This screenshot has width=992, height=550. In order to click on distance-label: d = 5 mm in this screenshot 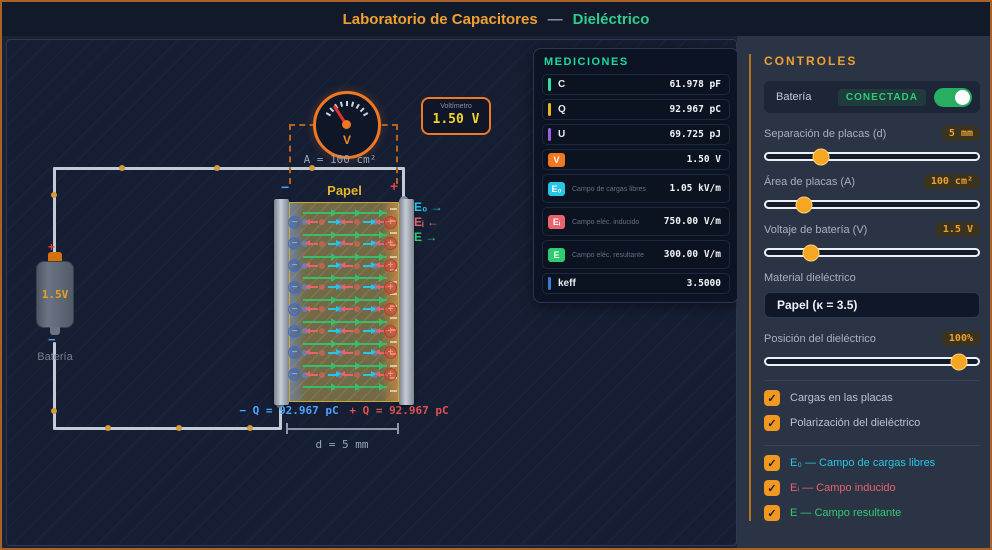, I will do `click(342, 444)`.